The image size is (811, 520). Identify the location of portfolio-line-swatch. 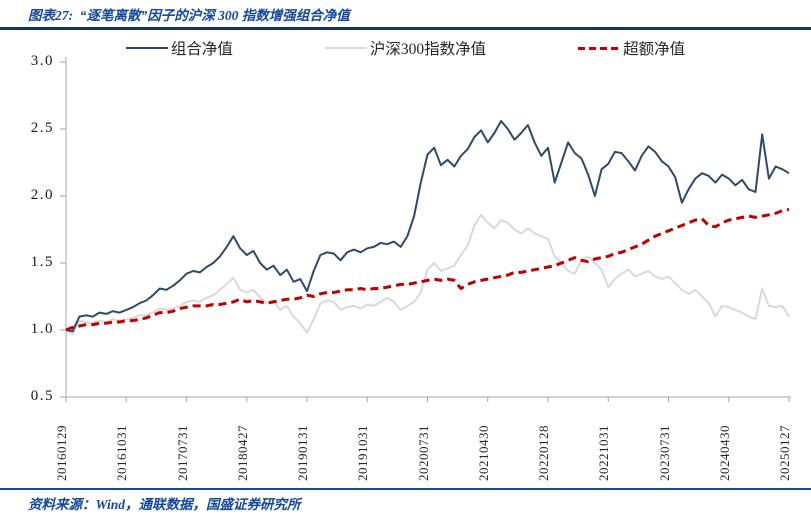
(146, 48).